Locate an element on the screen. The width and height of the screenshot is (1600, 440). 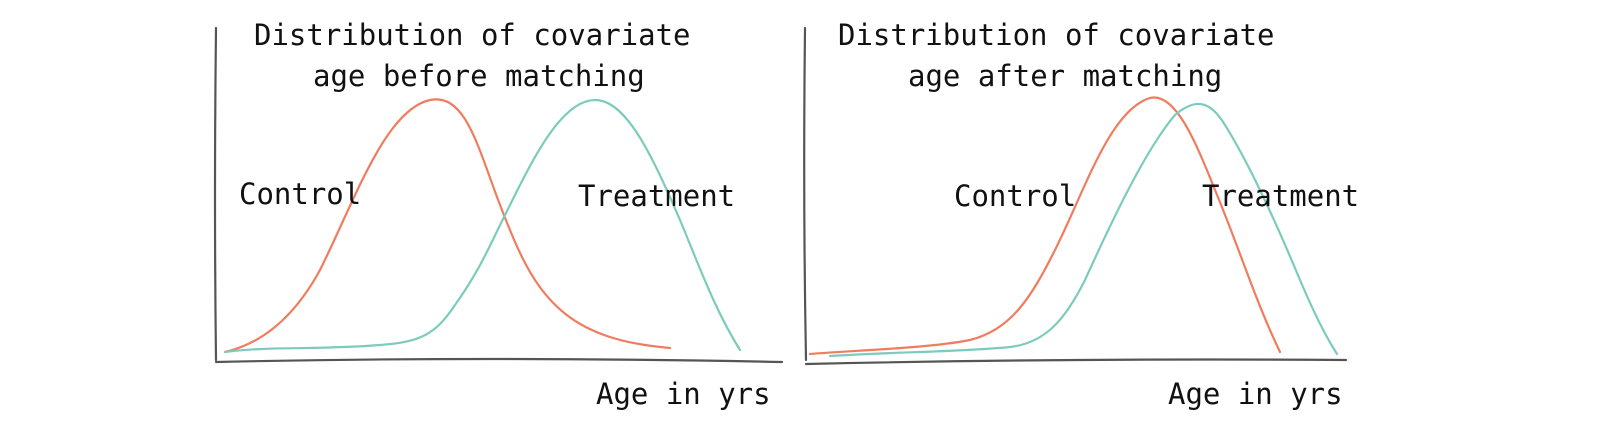
panel-2-x-axis is located at coordinates (1076, 362).